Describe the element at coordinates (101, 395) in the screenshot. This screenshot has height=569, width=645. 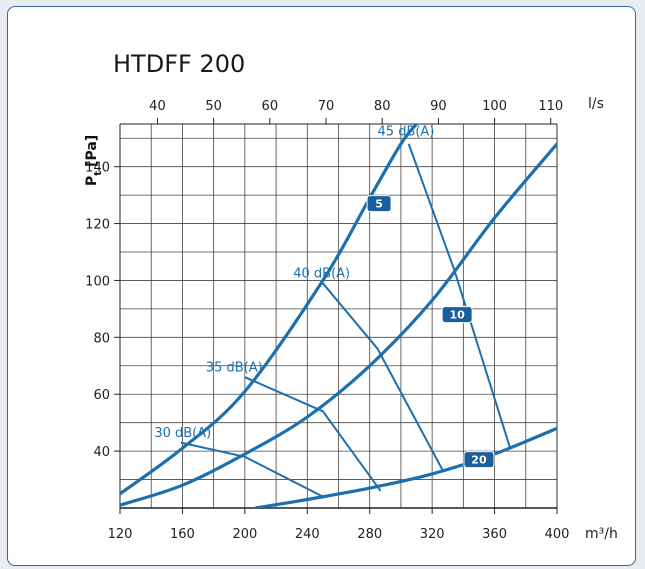
I see `y-tick-label: 60` at that location.